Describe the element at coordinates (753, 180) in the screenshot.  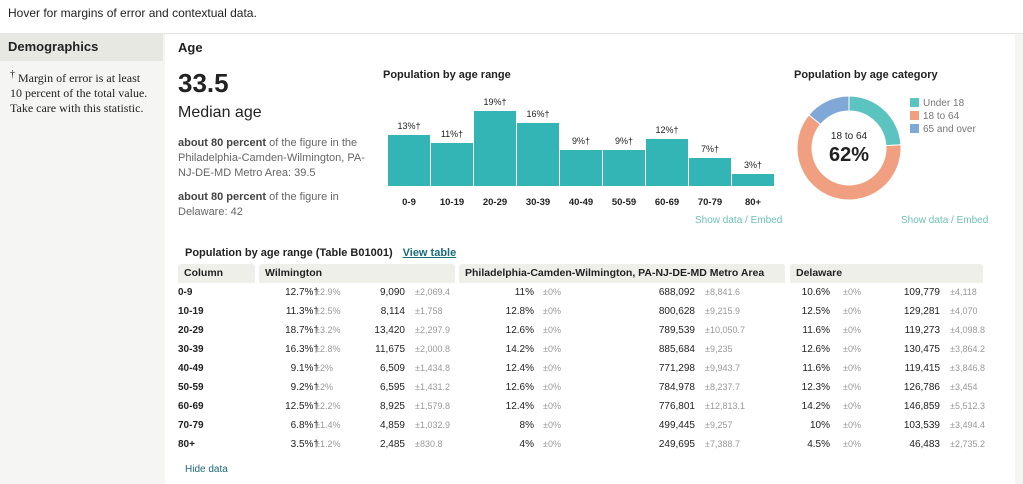
I see `bar-80+` at that location.